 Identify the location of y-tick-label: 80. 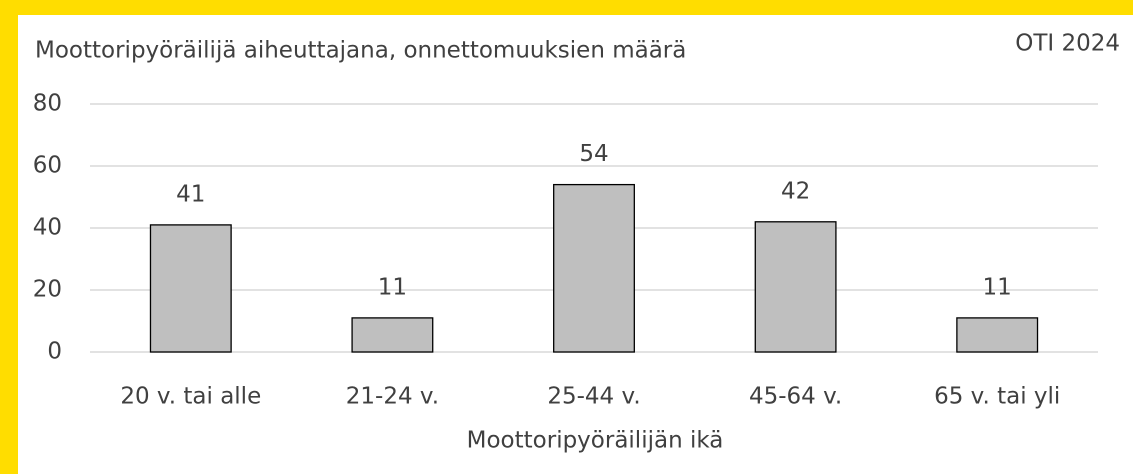
(47, 104).